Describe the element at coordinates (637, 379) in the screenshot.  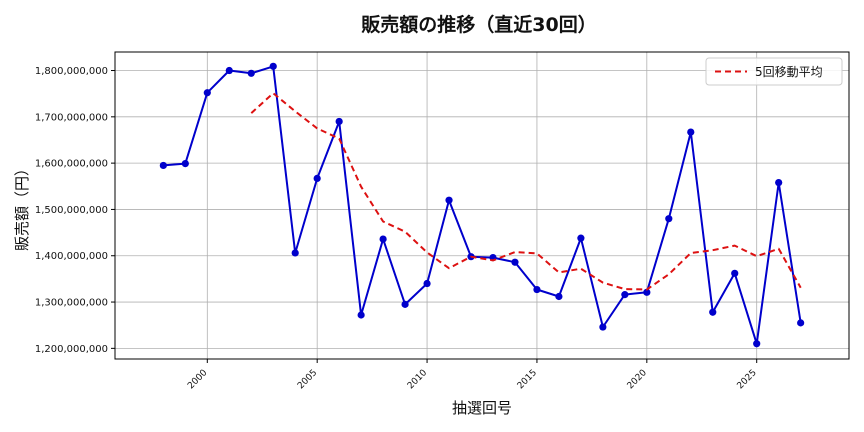
I see `x-tick-label: 2020` at that location.